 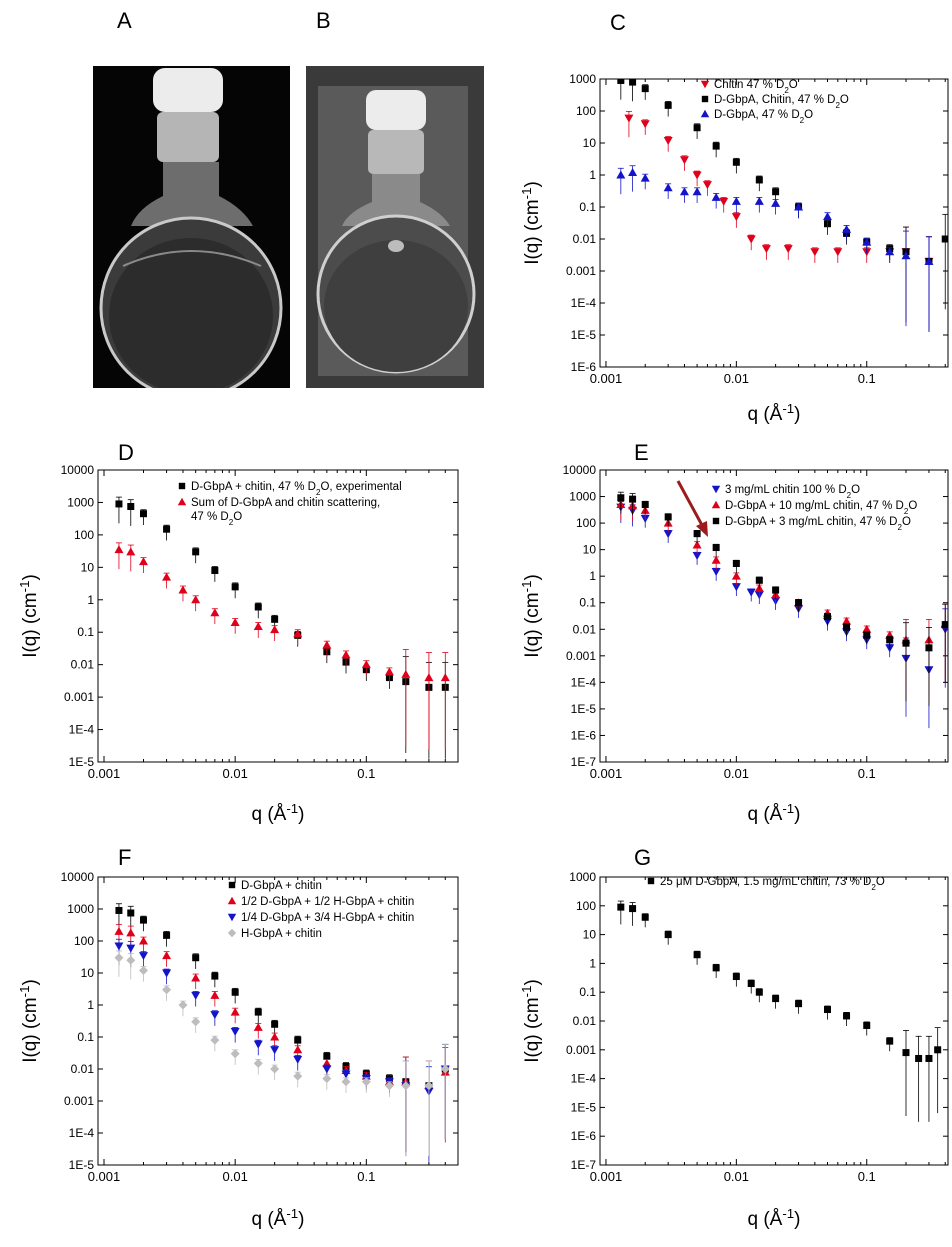 What do you see at coordinates (85, 632) in the screenshot?
I see `y-tick-label: 0.1` at bounding box center [85, 632].